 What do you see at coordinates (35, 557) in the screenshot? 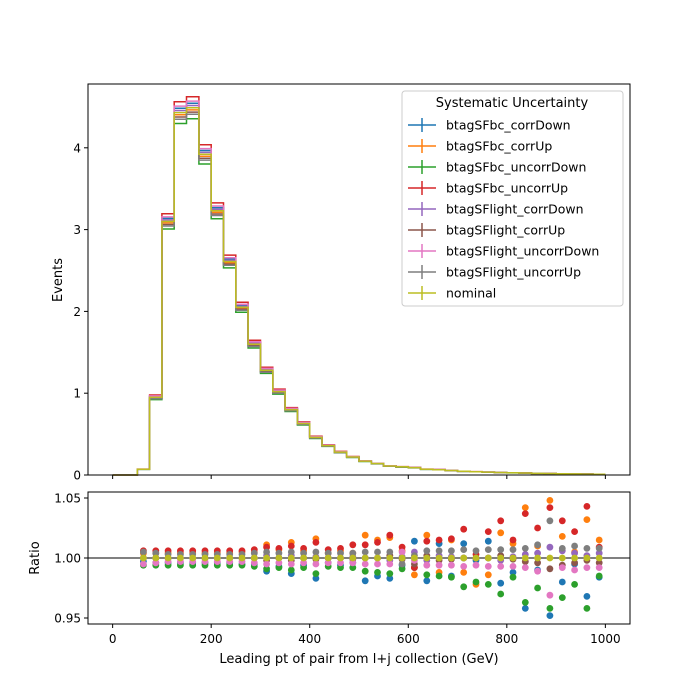
I see `ratio-y-axis-label: Ratio` at bounding box center [35, 557].